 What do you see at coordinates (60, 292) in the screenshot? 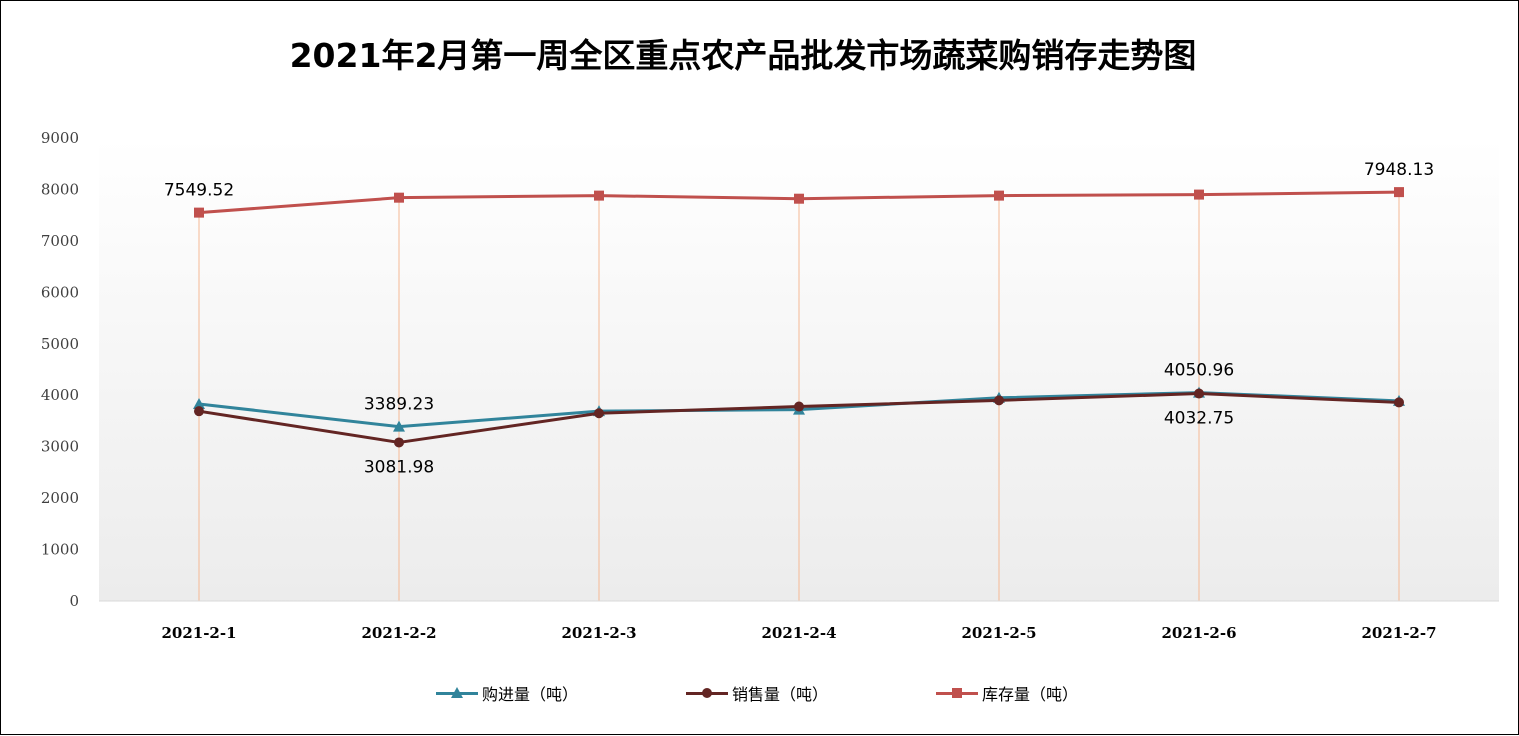
I see `y-tick-label: 6000` at bounding box center [60, 292].